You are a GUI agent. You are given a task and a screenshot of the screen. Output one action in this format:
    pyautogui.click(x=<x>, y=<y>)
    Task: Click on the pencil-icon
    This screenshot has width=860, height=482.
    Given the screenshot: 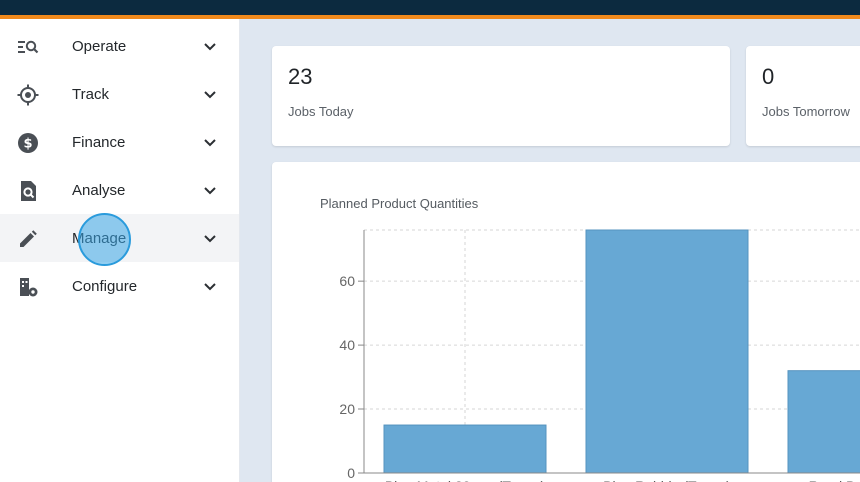 What is the action you would take?
    pyautogui.click(x=28, y=239)
    